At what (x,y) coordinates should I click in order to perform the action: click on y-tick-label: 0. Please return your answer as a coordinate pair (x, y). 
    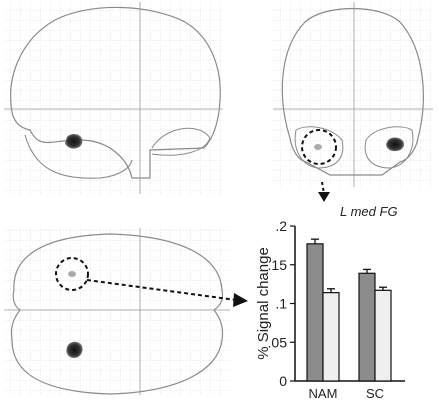
    Looking at the image, I should click on (283, 381).